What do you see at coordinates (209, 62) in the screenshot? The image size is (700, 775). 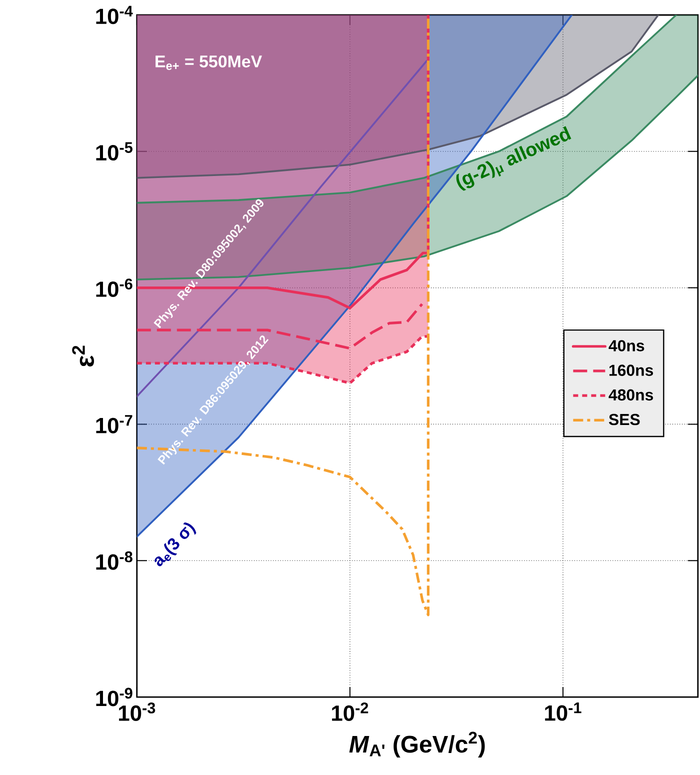 I see `annotation: E$_{e+}$ = 550MeV` at bounding box center [209, 62].